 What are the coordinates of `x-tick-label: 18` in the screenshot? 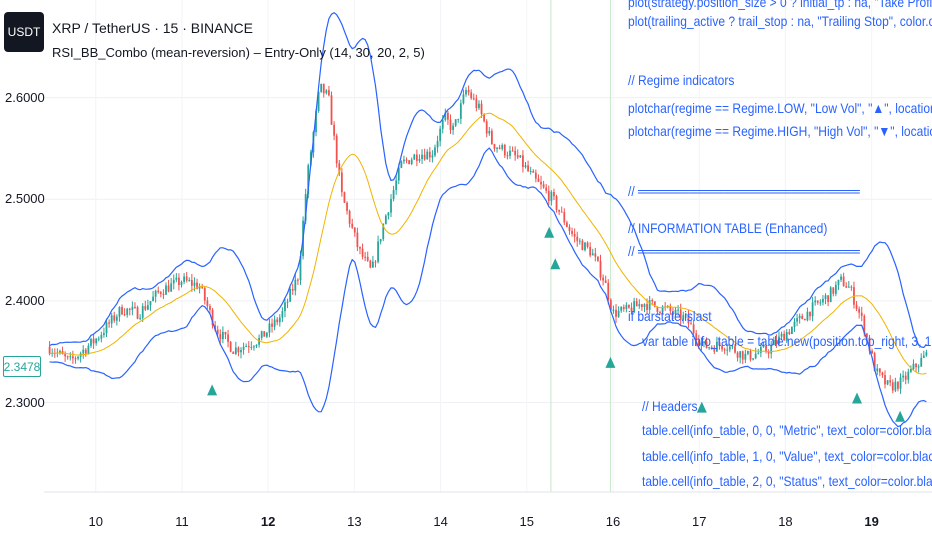 It's located at (785, 521).